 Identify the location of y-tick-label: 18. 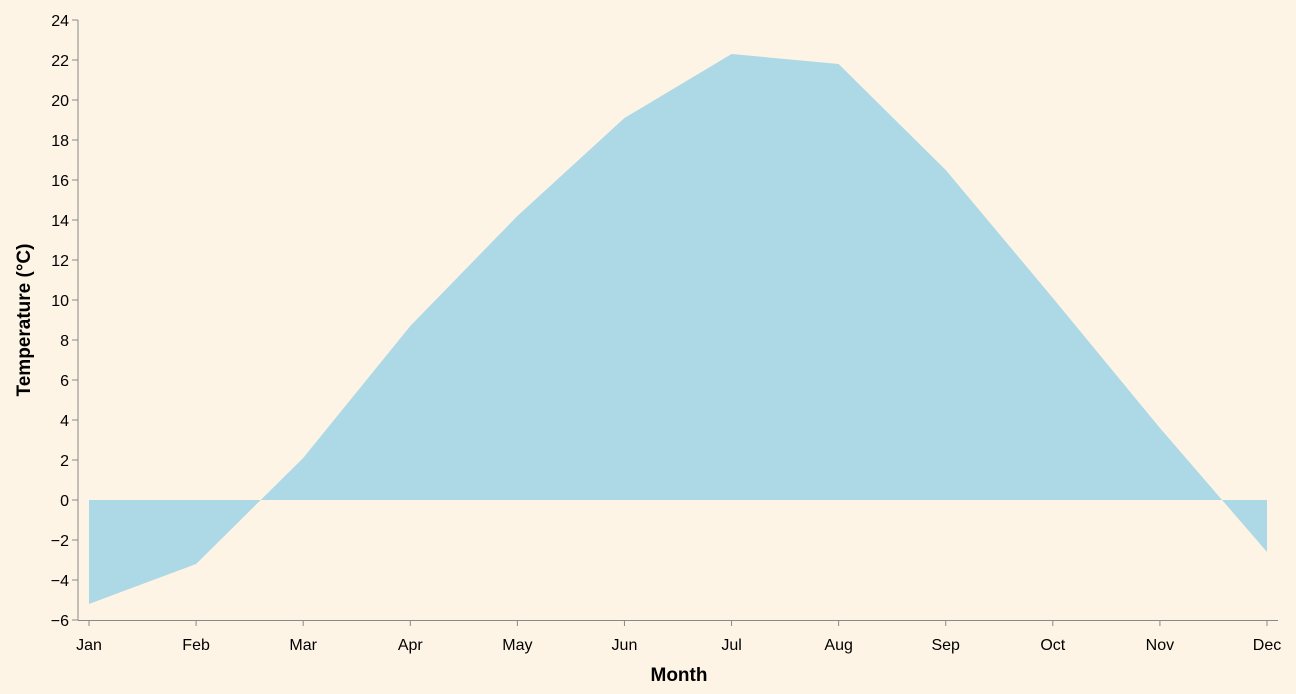
(60, 141).